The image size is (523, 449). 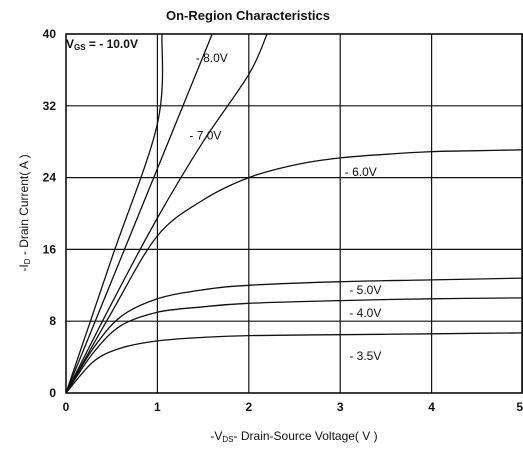 I want to click on x-tick-label-5: 5, so click(x=519, y=407).